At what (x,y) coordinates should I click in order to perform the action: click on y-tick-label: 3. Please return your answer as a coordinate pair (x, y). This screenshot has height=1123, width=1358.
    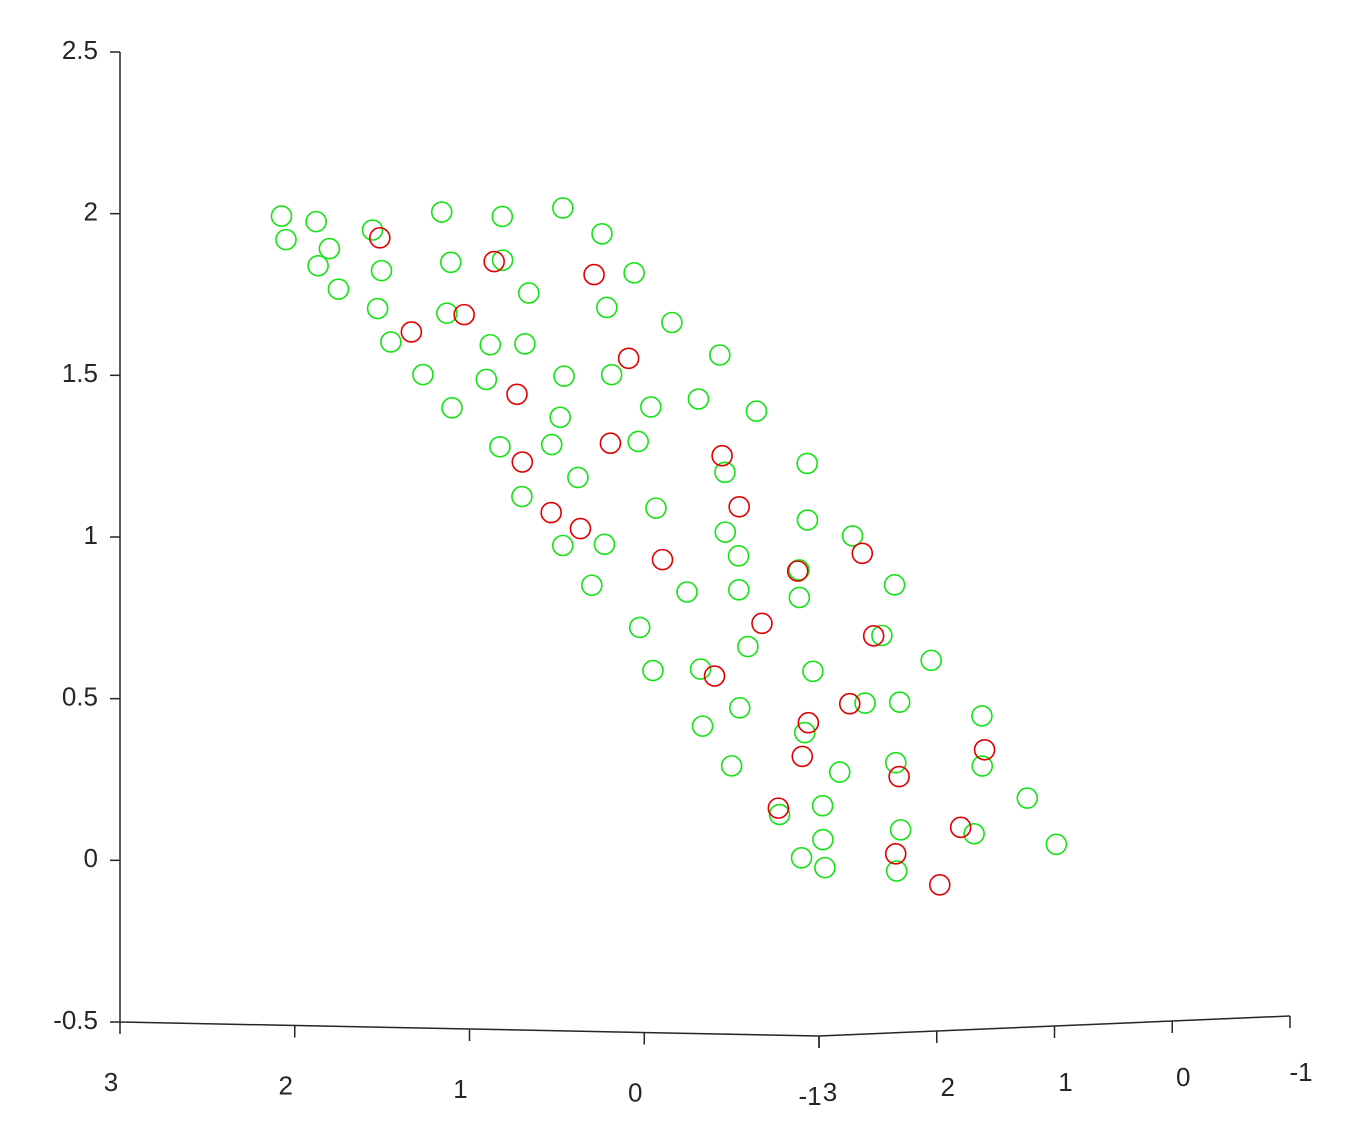
    Looking at the image, I should click on (830, 1092).